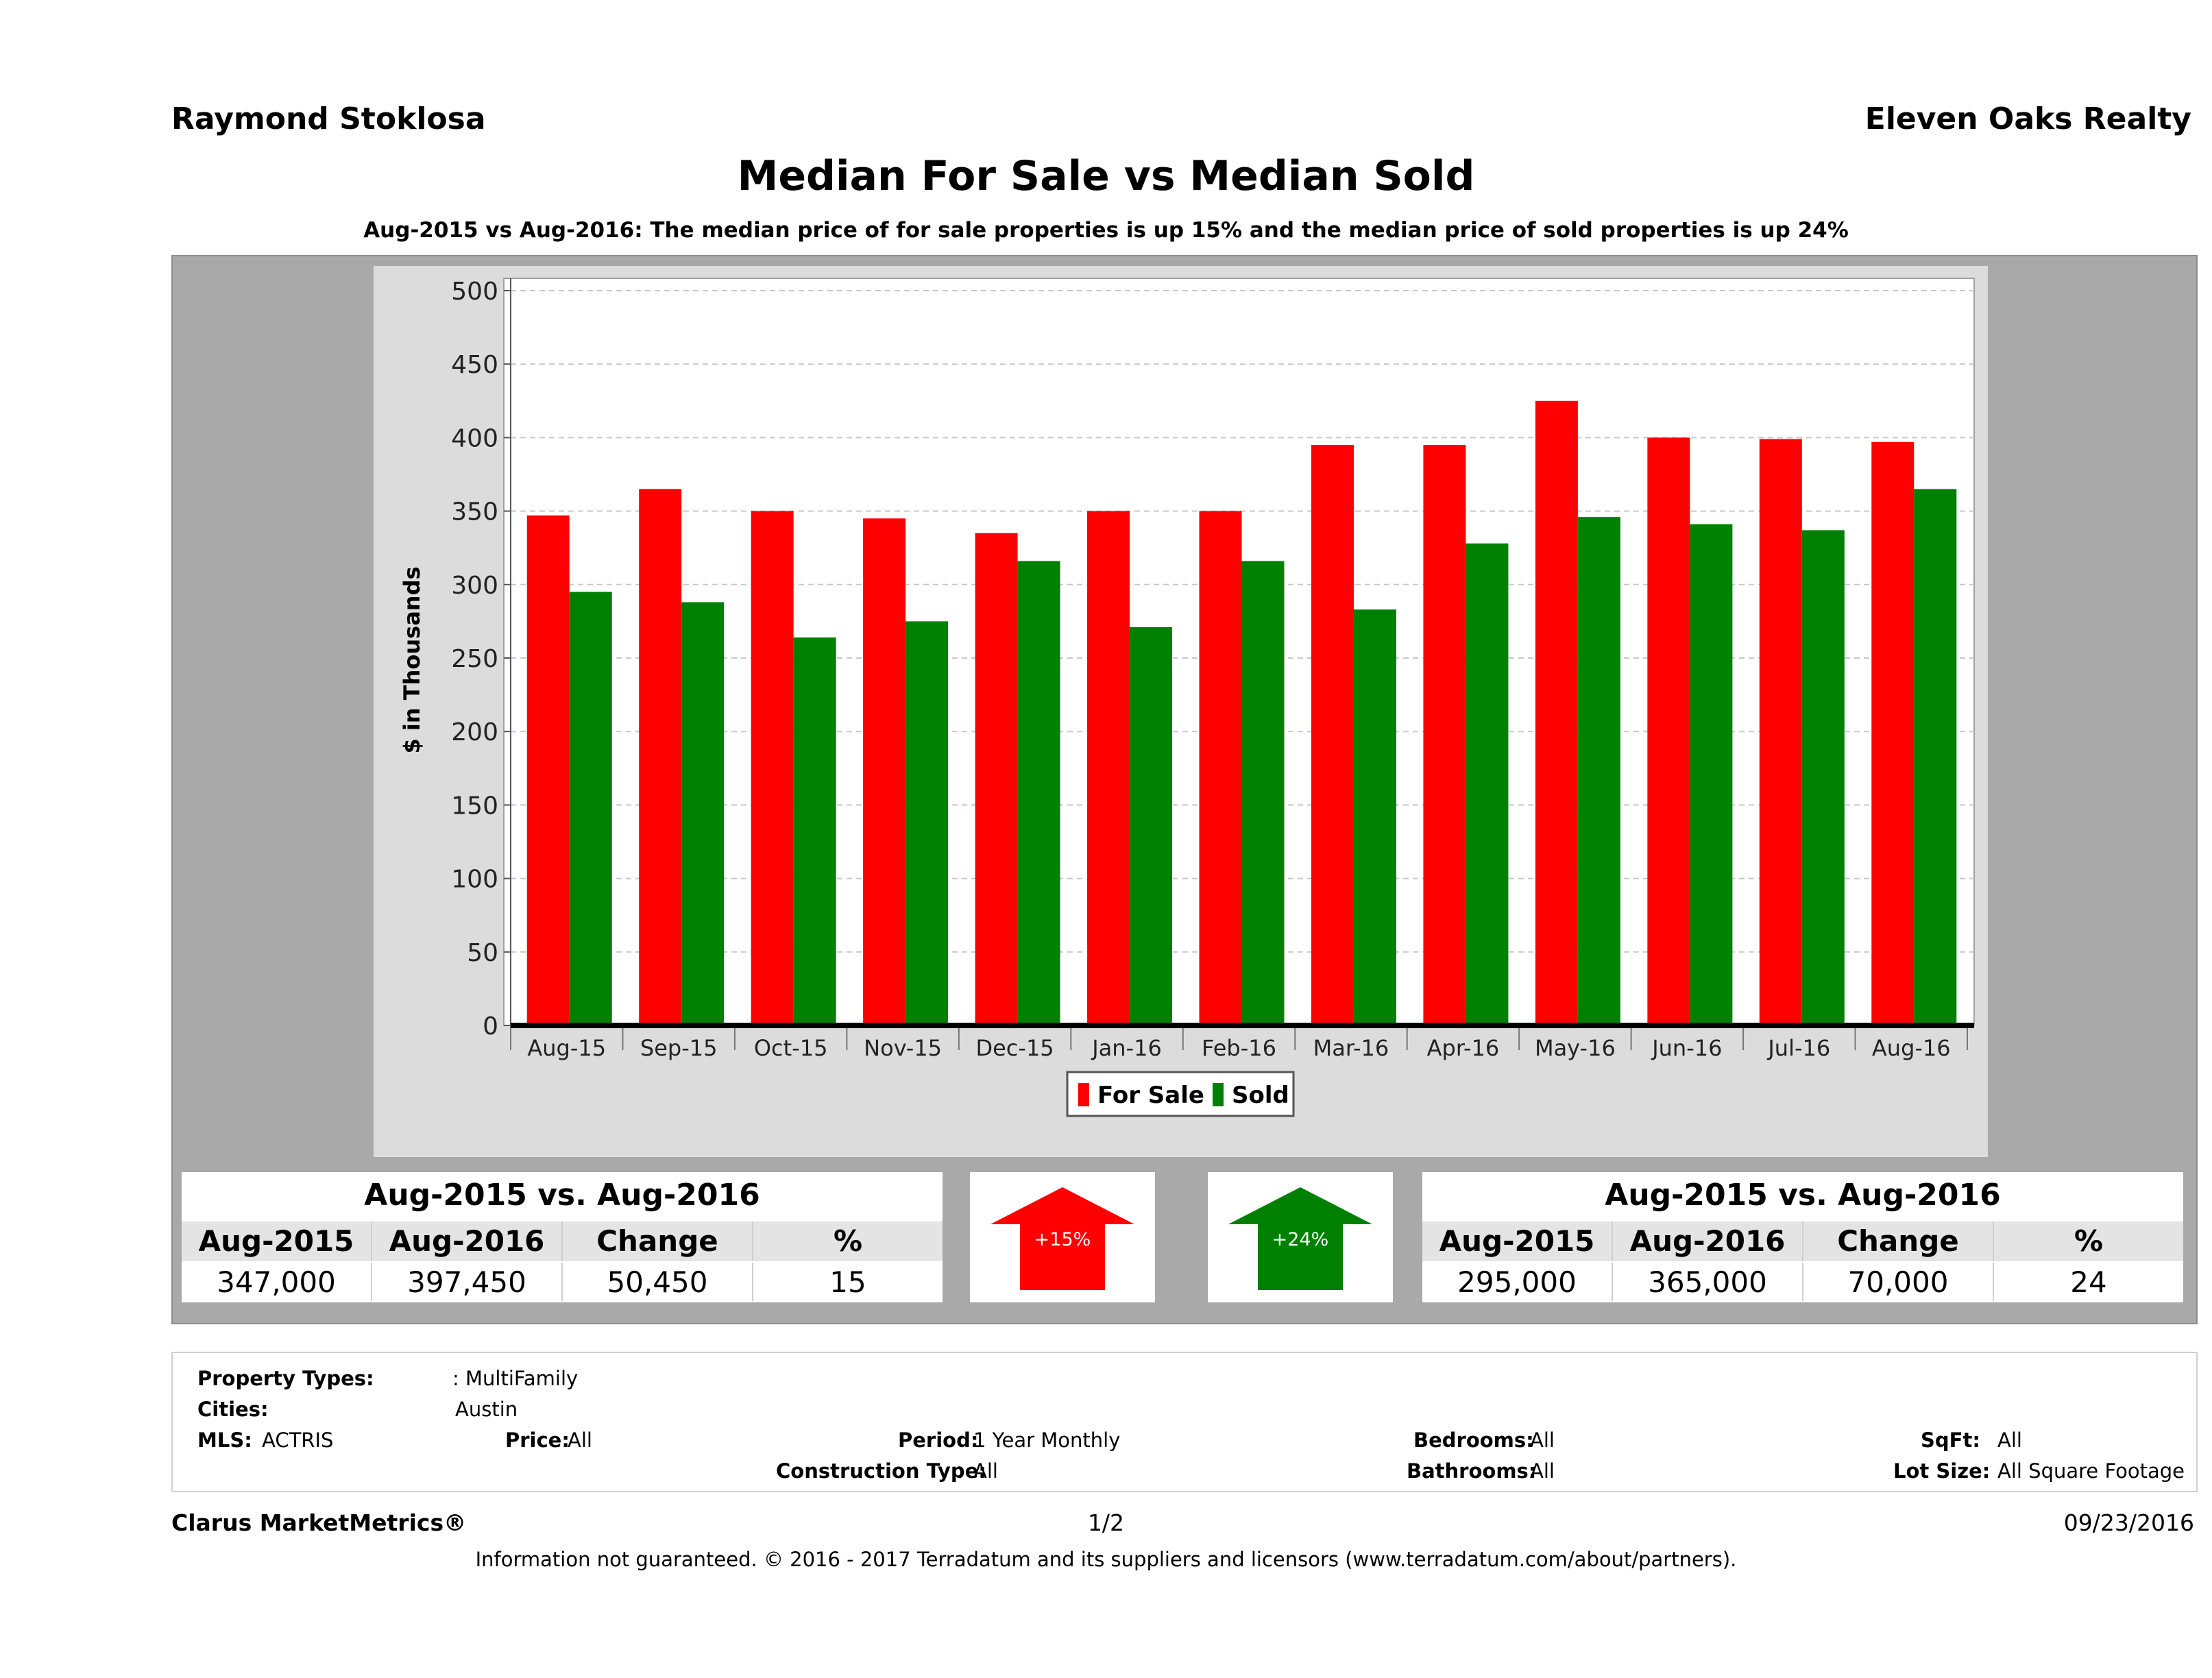  I want to click on bathrooms-value: All, so click(1543, 1471).